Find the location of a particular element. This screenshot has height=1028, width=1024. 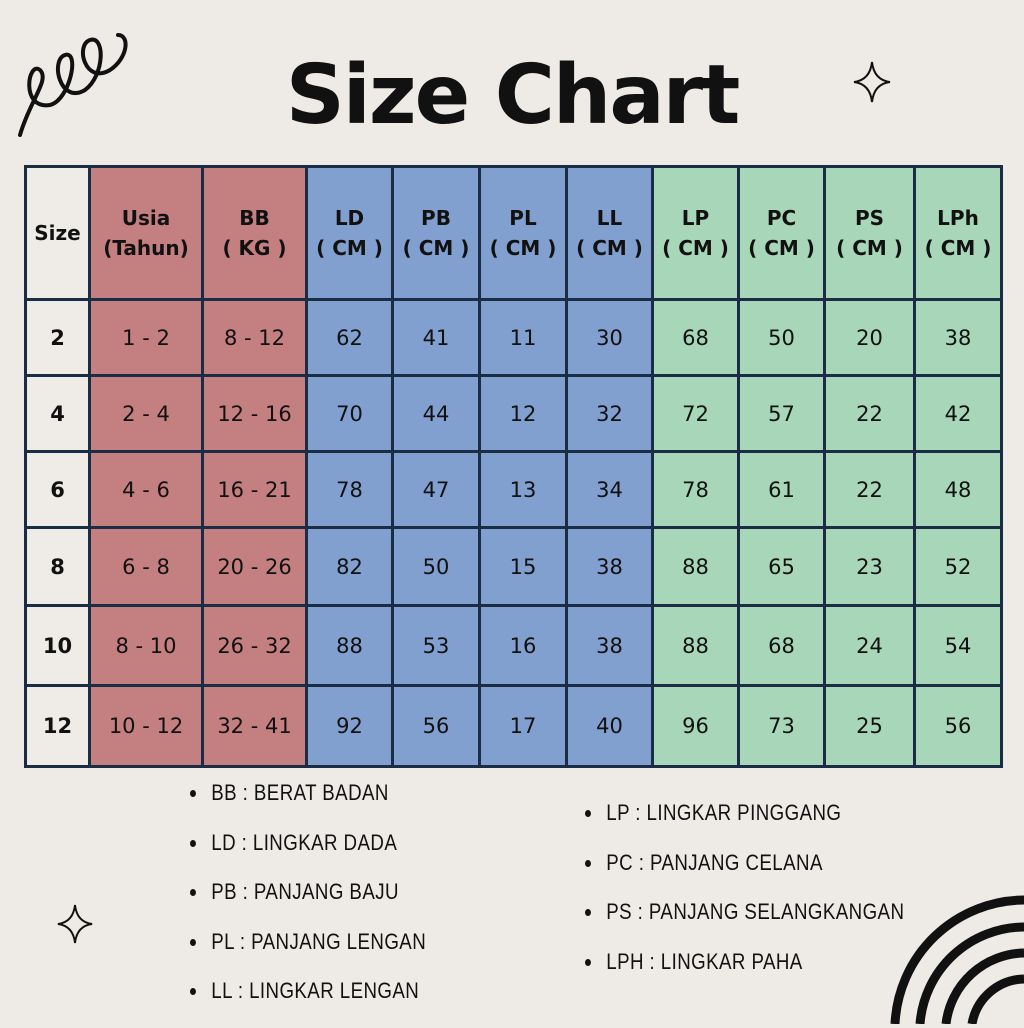

table-cell: 82 is located at coordinates (349, 566).